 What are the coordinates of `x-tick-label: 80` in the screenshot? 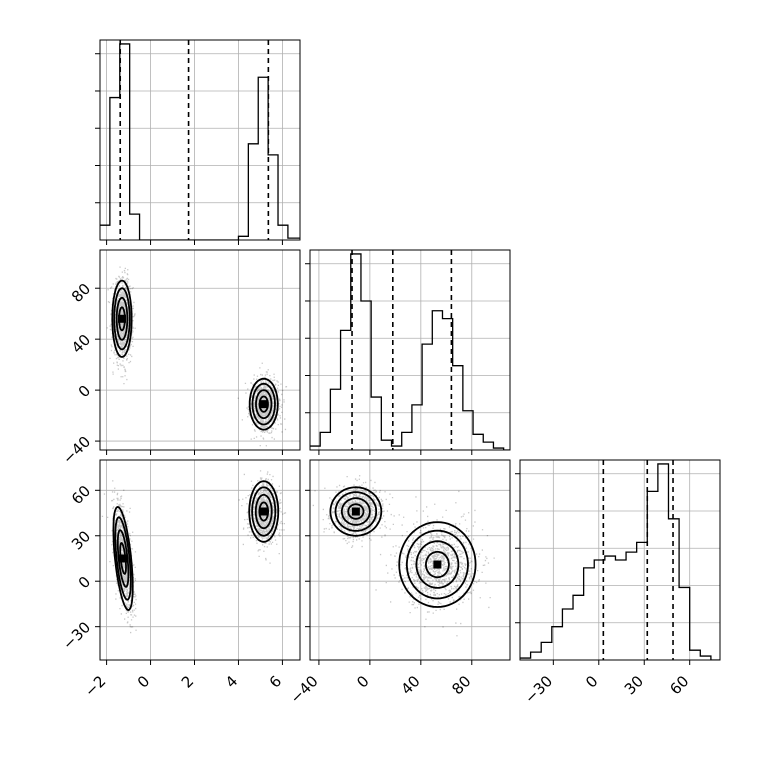 It's located at (461, 685).